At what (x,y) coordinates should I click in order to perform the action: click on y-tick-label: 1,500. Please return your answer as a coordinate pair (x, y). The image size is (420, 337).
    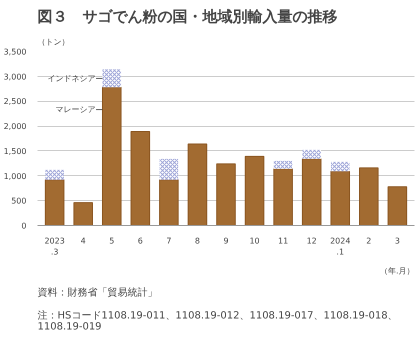
    Looking at the image, I should click on (15, 151).